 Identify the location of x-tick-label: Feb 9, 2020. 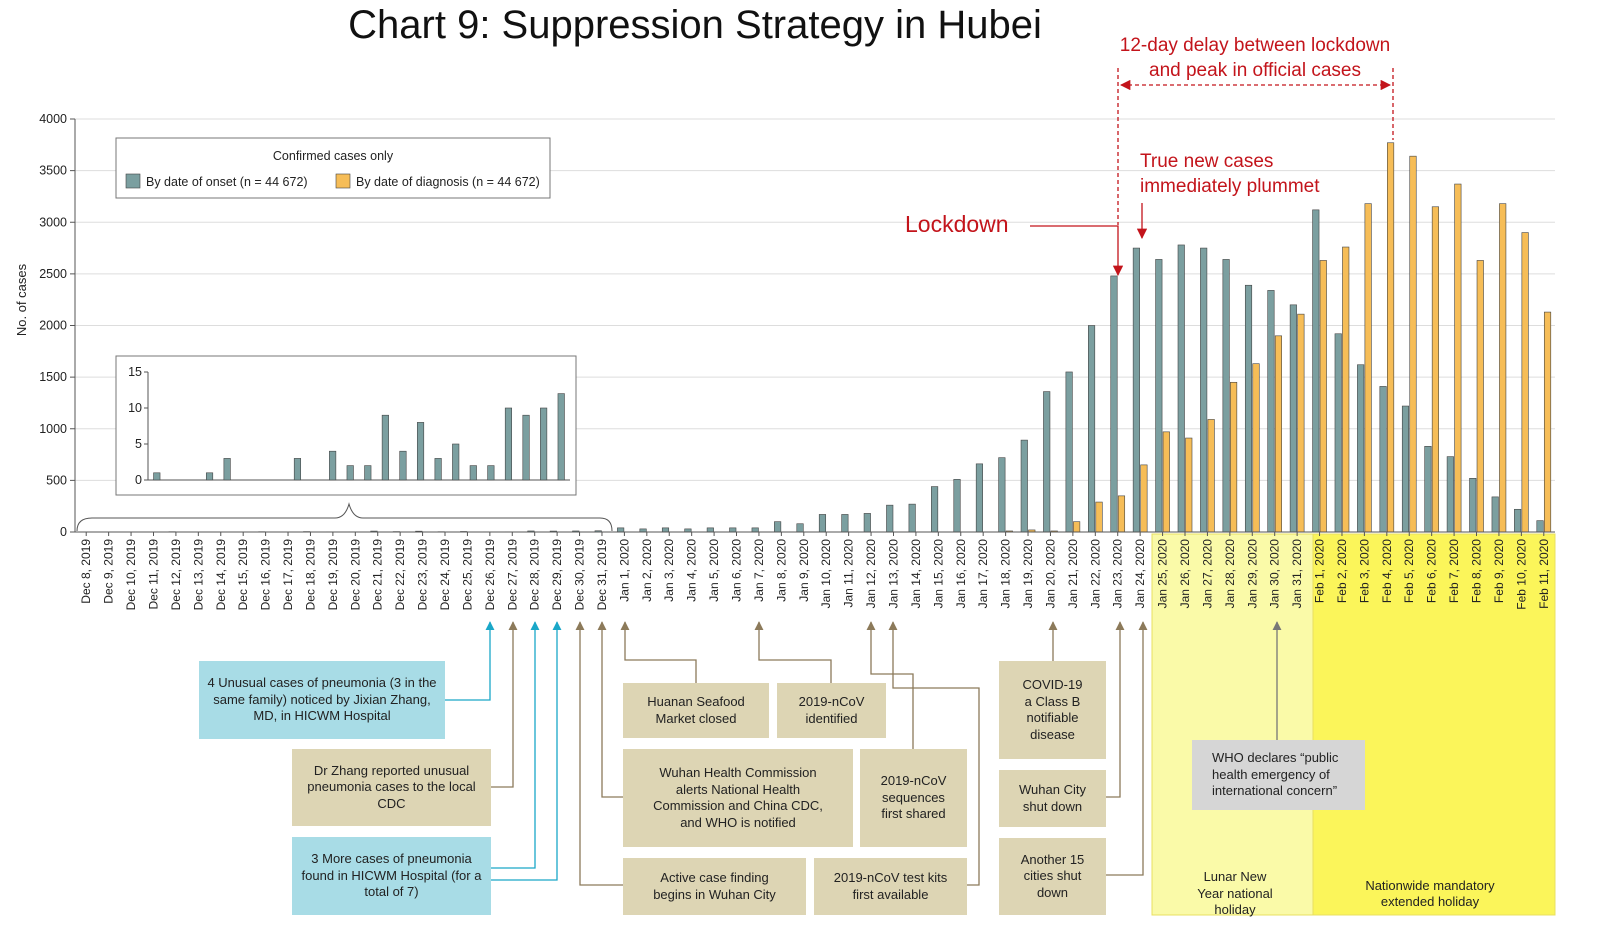
(1499, 571).